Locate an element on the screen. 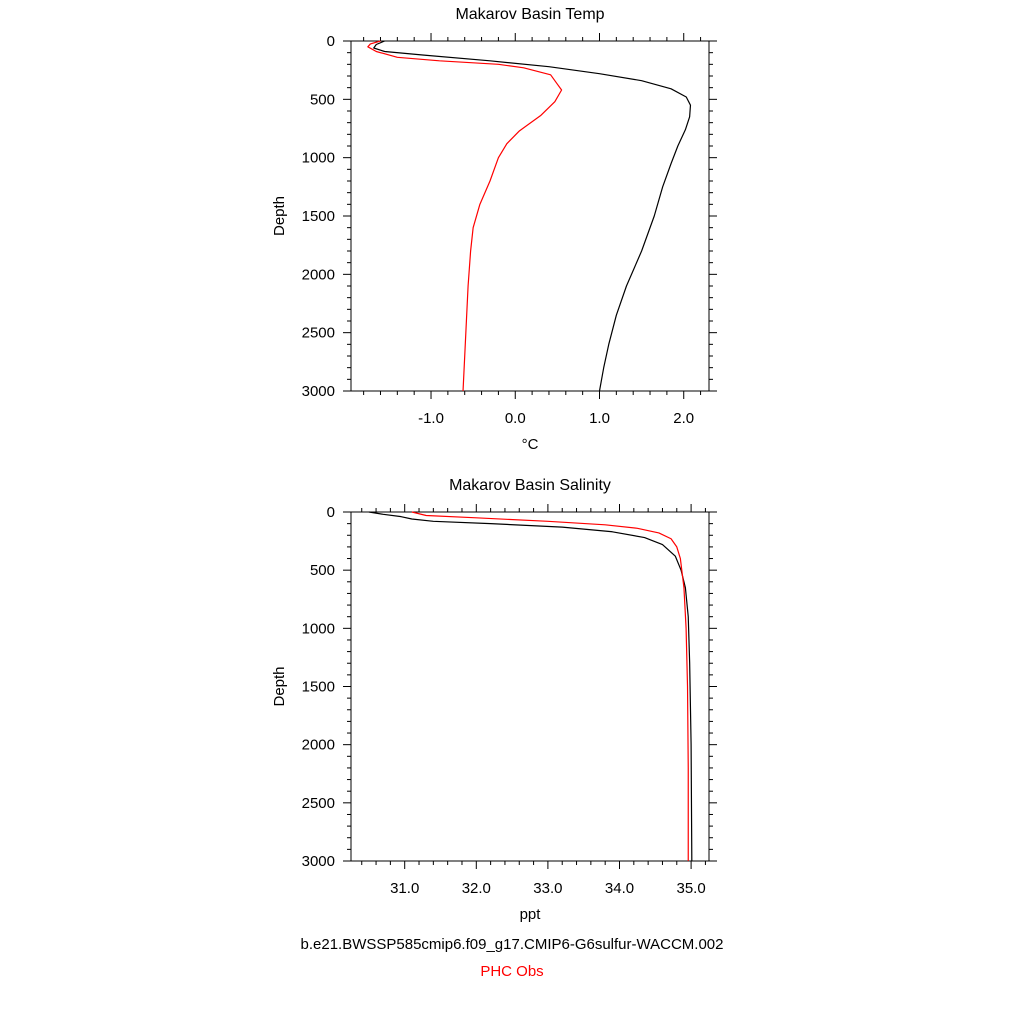  salinity-y-tick-label: 1500 is located at coordinates (318, 687).